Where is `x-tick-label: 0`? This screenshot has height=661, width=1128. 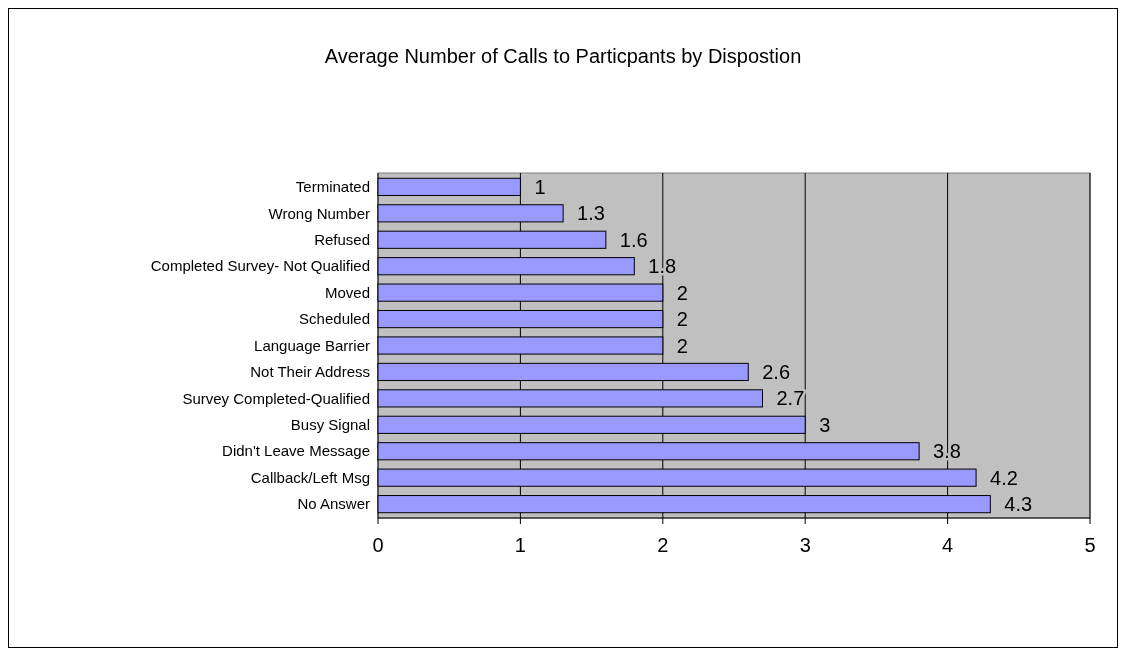 x-tick-label: 0 is located at coordinates (378, 545).